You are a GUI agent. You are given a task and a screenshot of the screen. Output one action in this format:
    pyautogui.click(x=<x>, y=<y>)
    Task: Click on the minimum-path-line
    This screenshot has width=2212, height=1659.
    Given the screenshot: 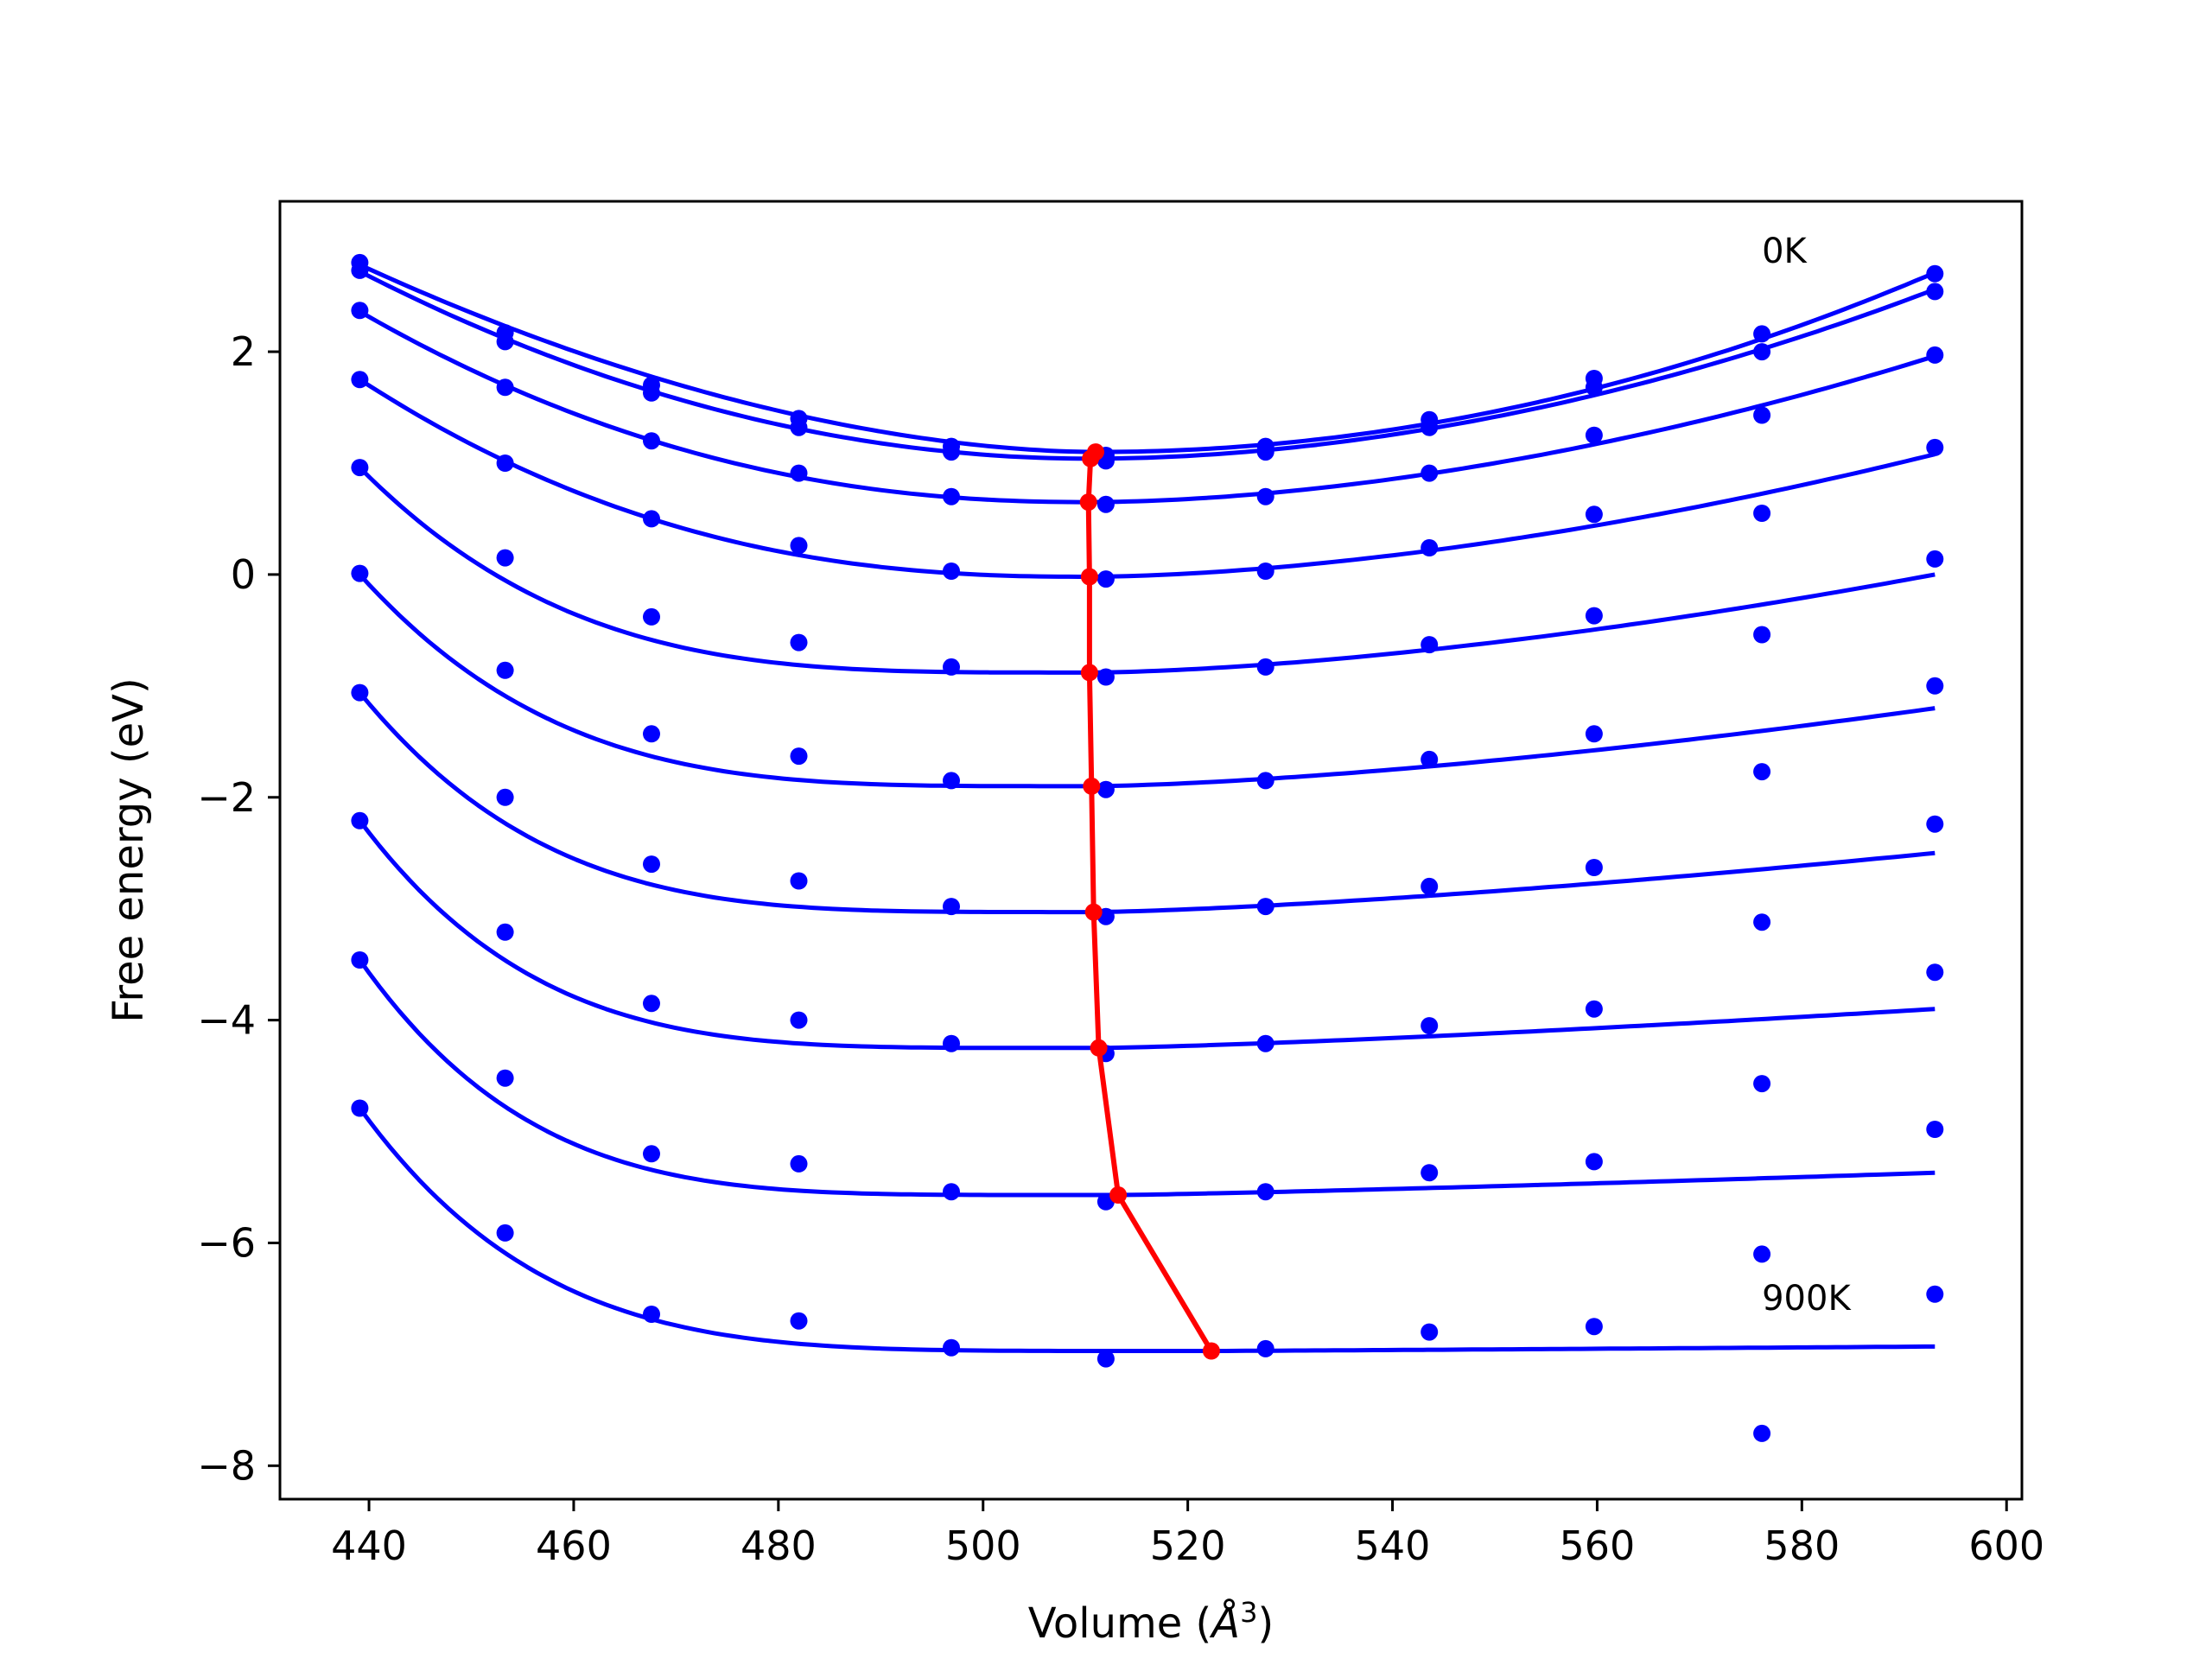 What is the action you would take?
    pyautogui.click(x=1149, y=901)
    